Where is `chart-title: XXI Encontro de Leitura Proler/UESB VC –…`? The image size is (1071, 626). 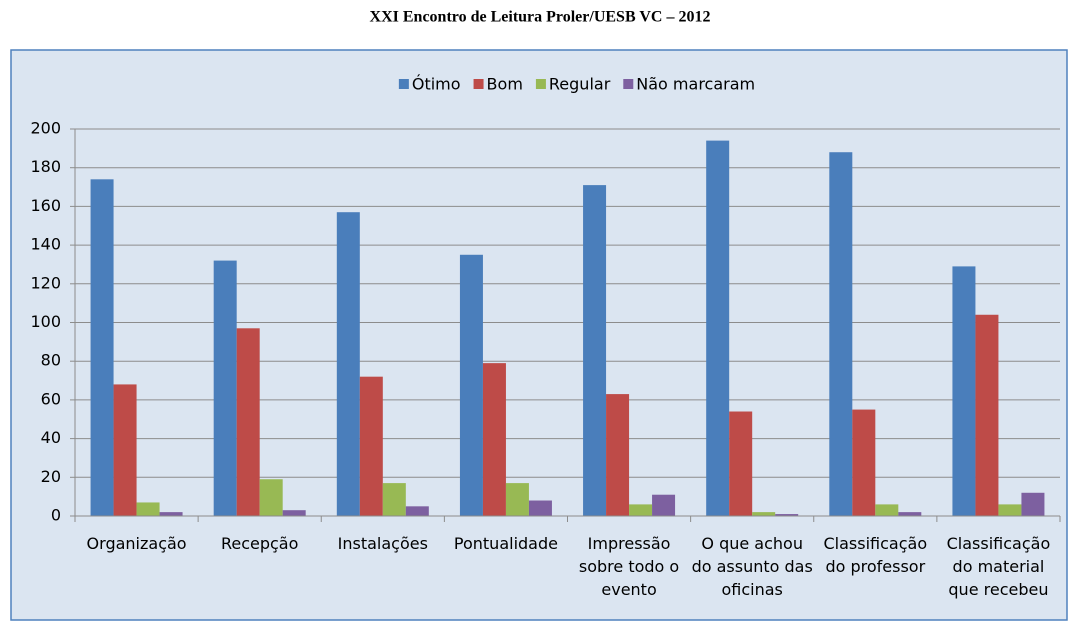
chart-title: XXI Encontro de Leitura Proler/UESB VC –… is located at coordinates (540, 17).